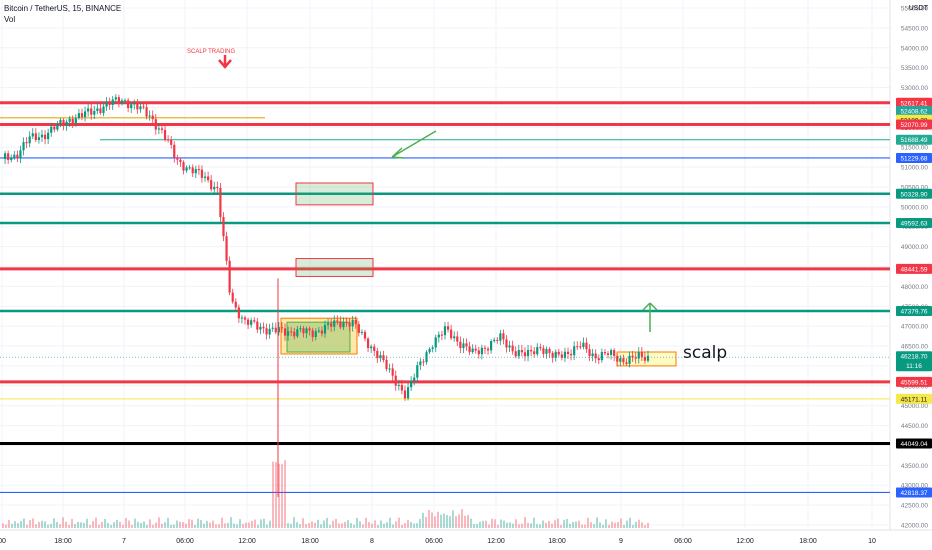  What do you see at coordinates (414, 144) in the screenshot?
I see `green-arrow-down-left` at bounding box center [414, 144].